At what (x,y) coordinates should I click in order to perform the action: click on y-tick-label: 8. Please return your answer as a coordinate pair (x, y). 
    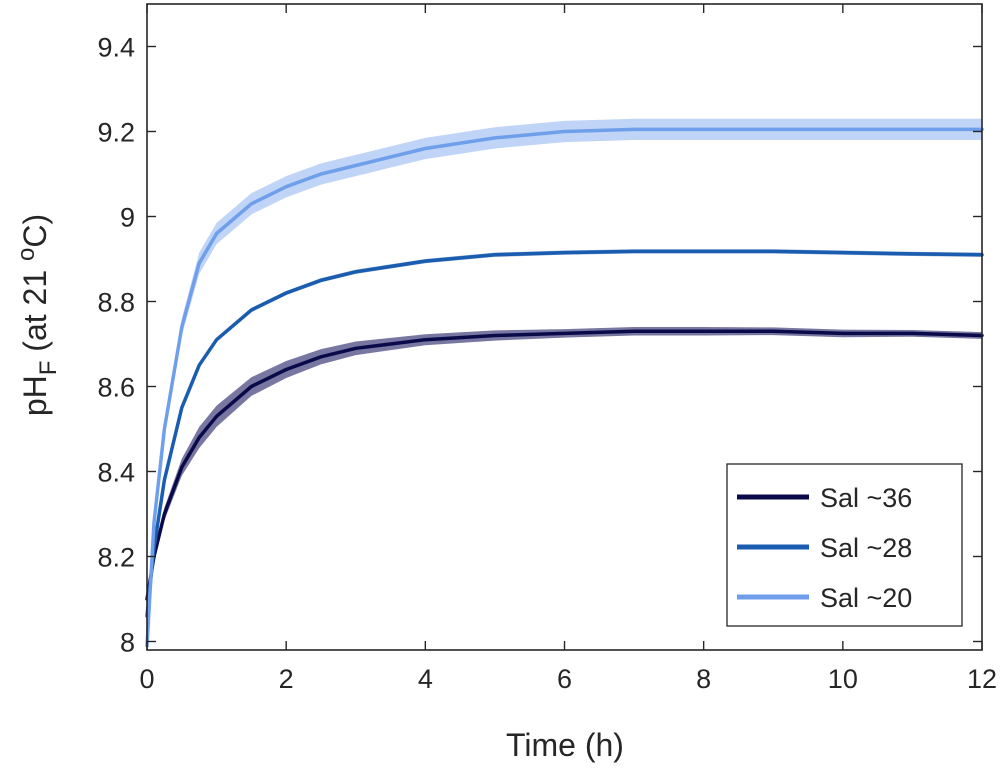
    Looking at the image, I should click on (127, 643).